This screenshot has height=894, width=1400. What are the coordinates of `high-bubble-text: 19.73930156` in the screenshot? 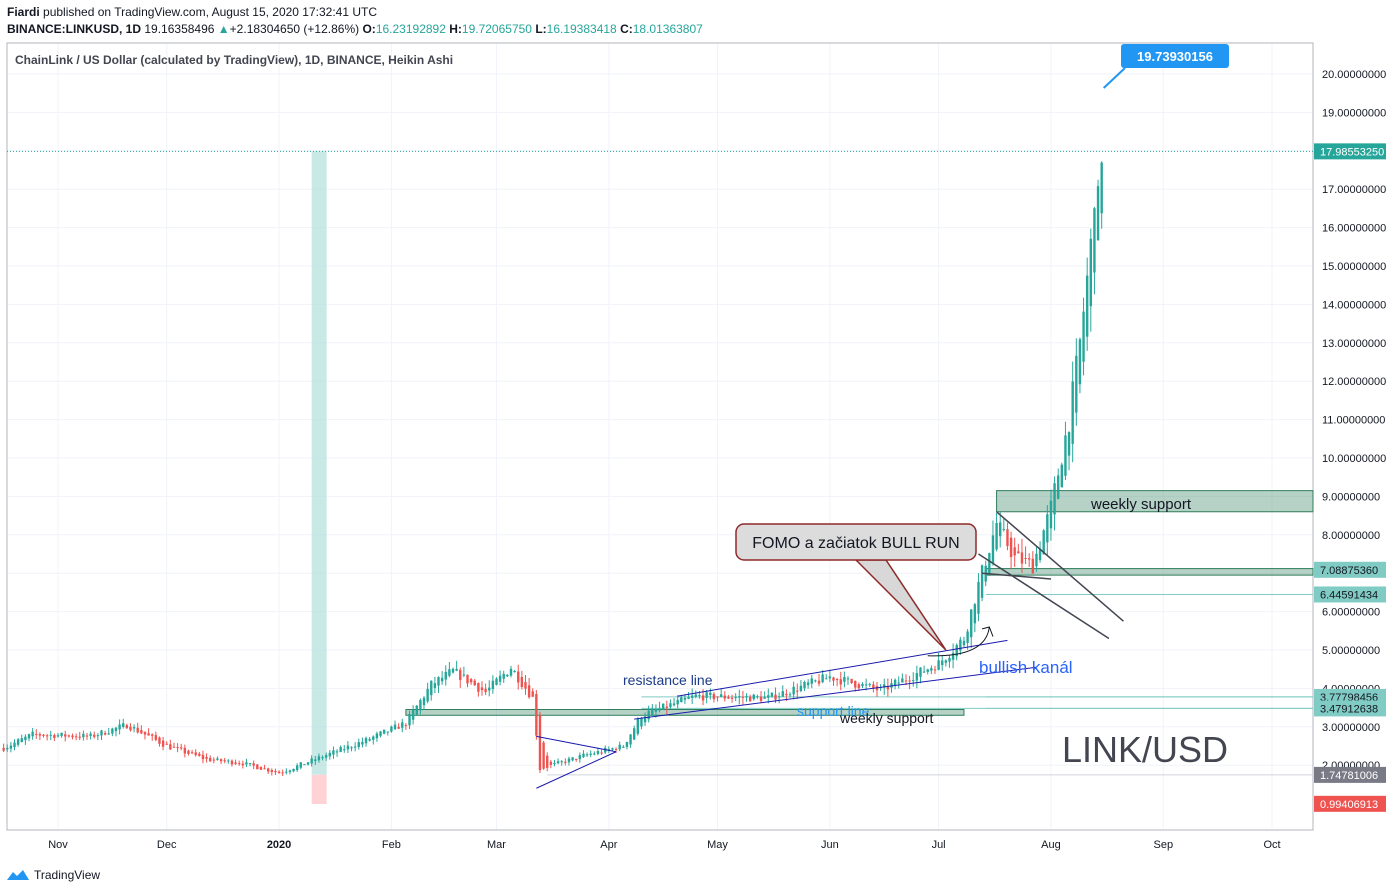 It's located at (1175, 56).